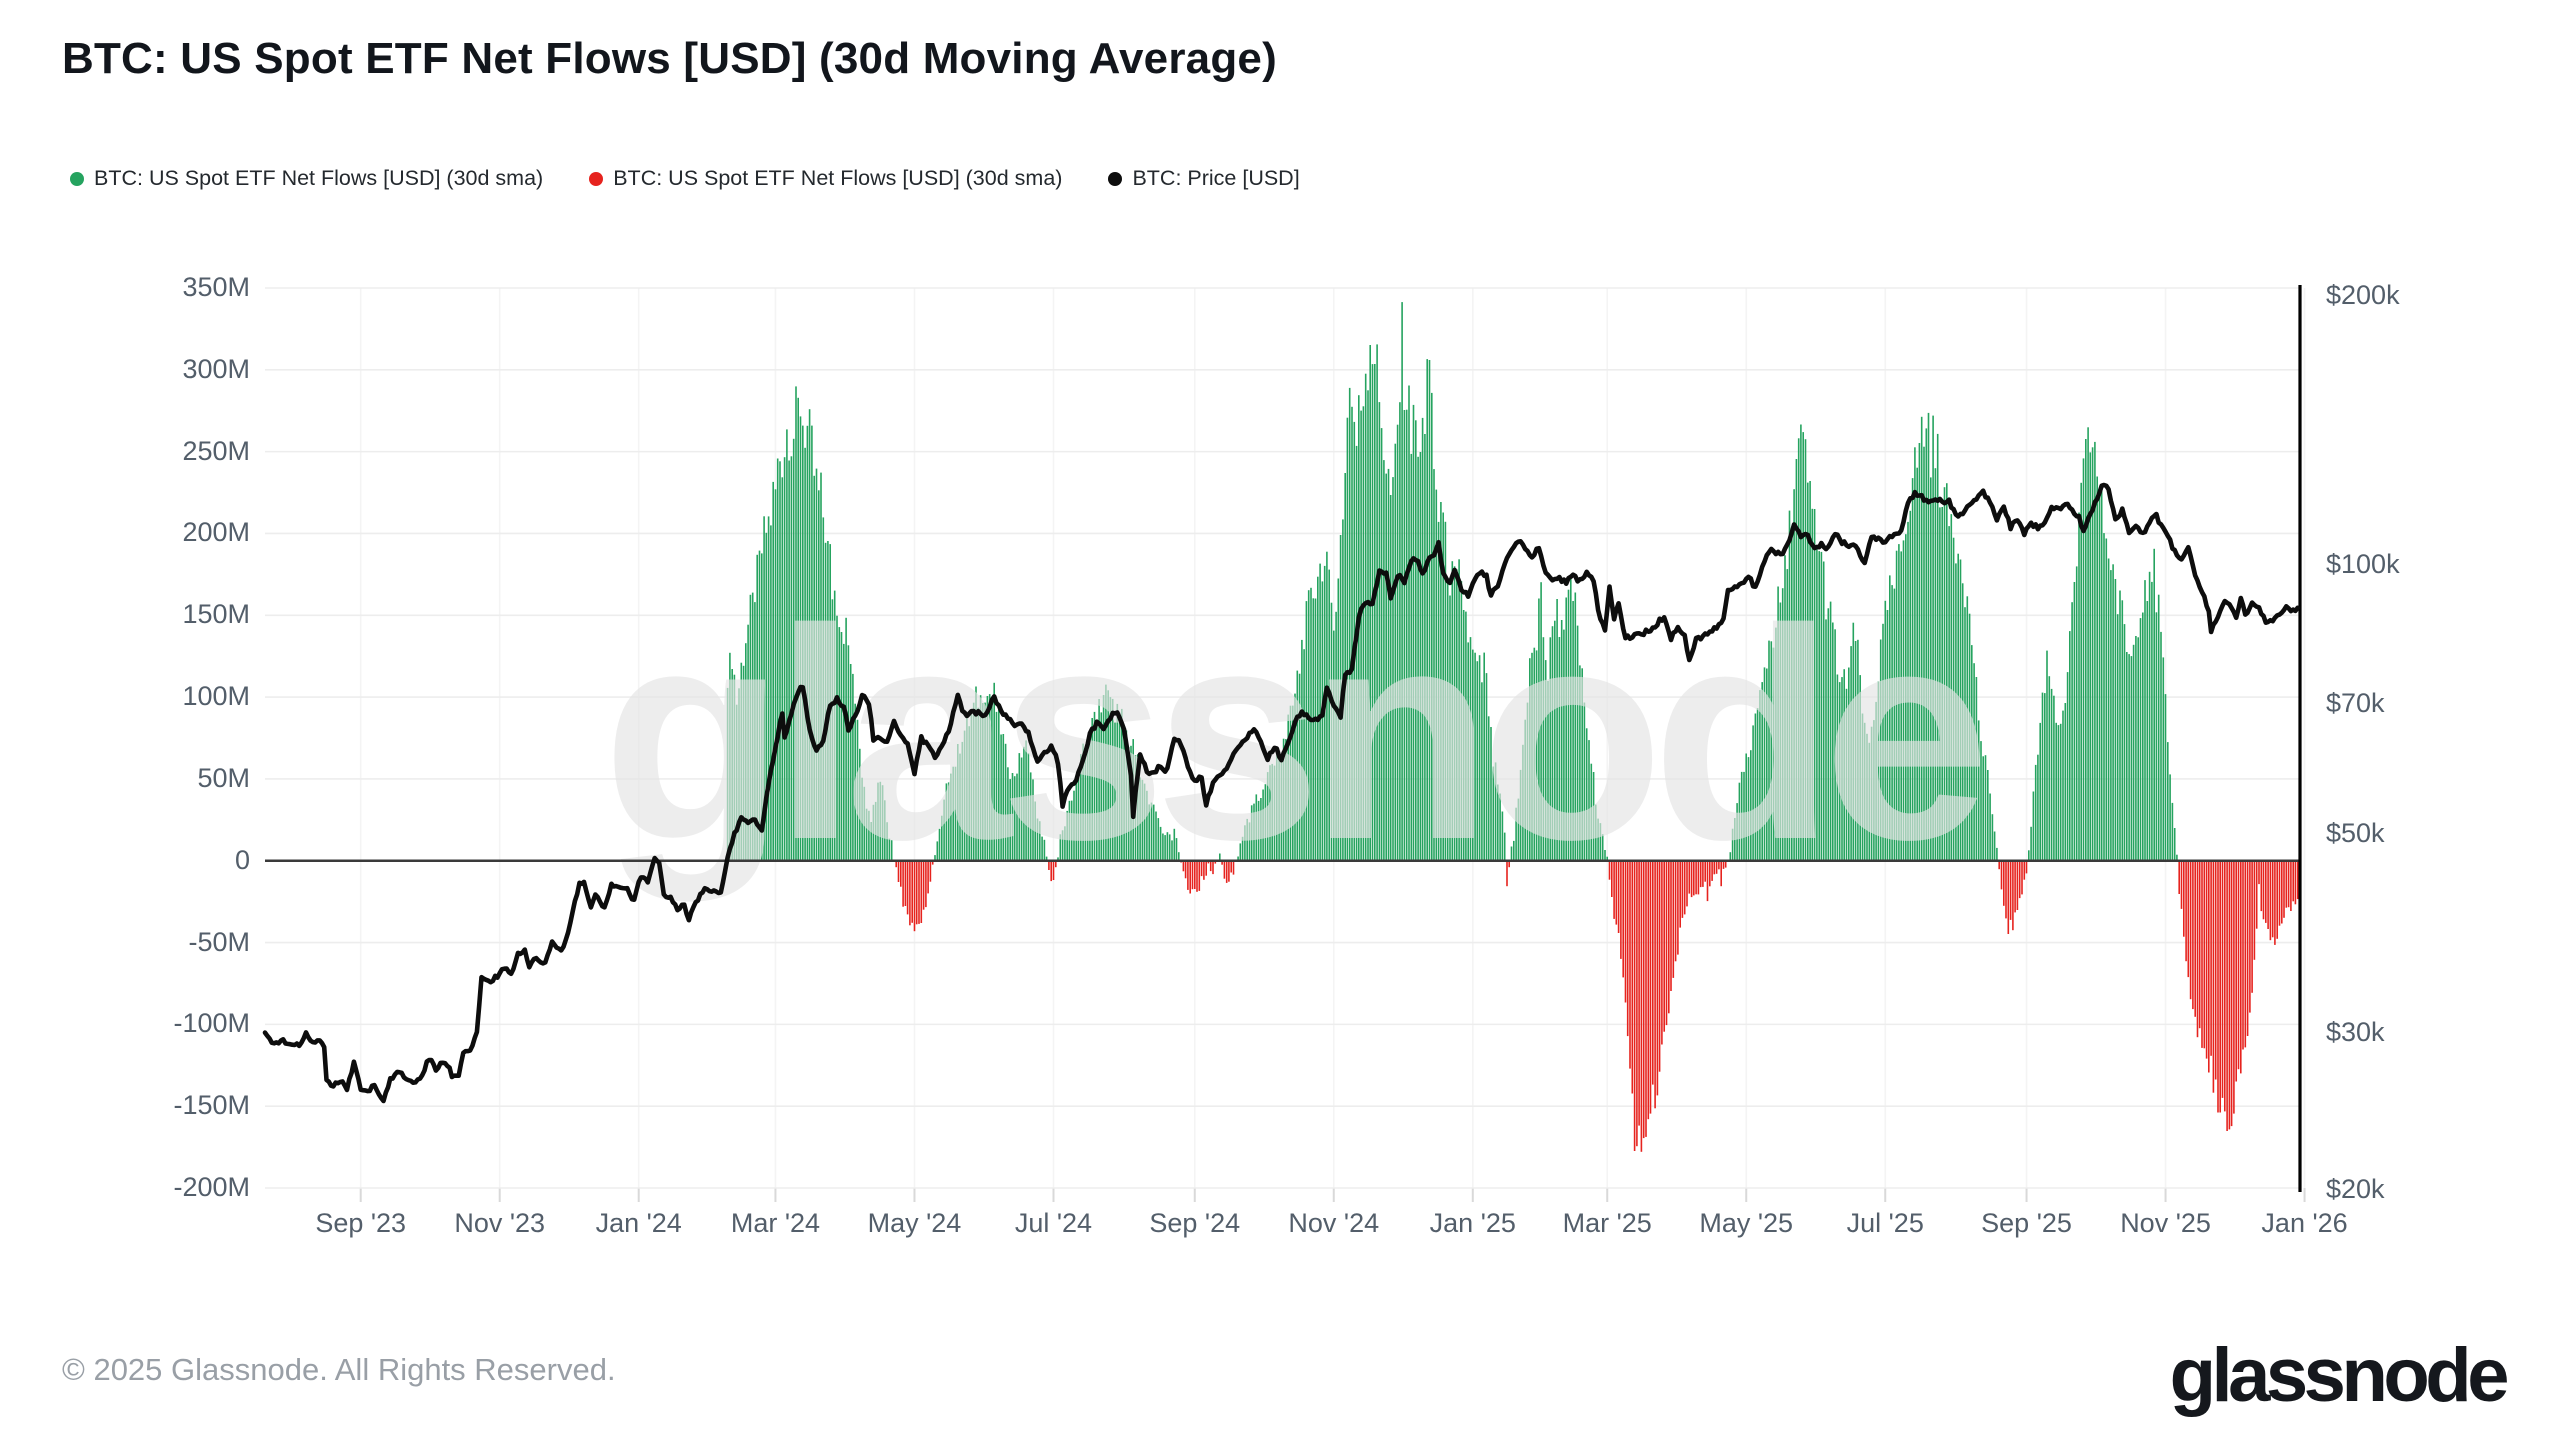  Describe the element at coordinates (216, 614) in the screenshot. I see `y-axis-label-left: 150M` at that location.